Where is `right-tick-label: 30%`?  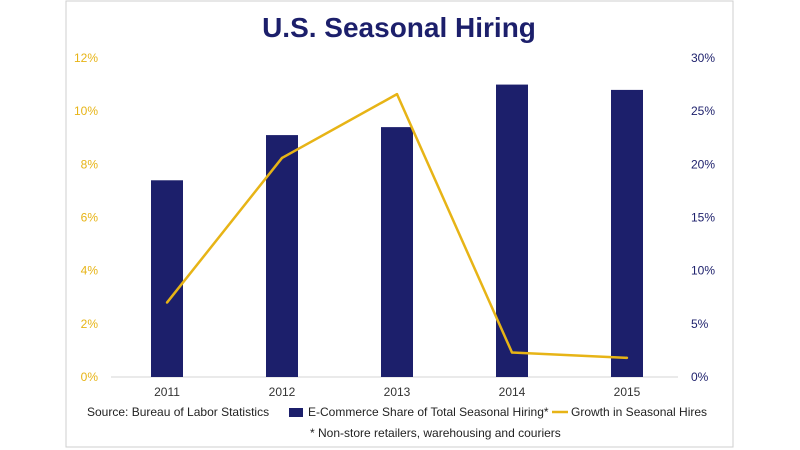
right-tick-label: 30% is located at coordinates (703, 58).